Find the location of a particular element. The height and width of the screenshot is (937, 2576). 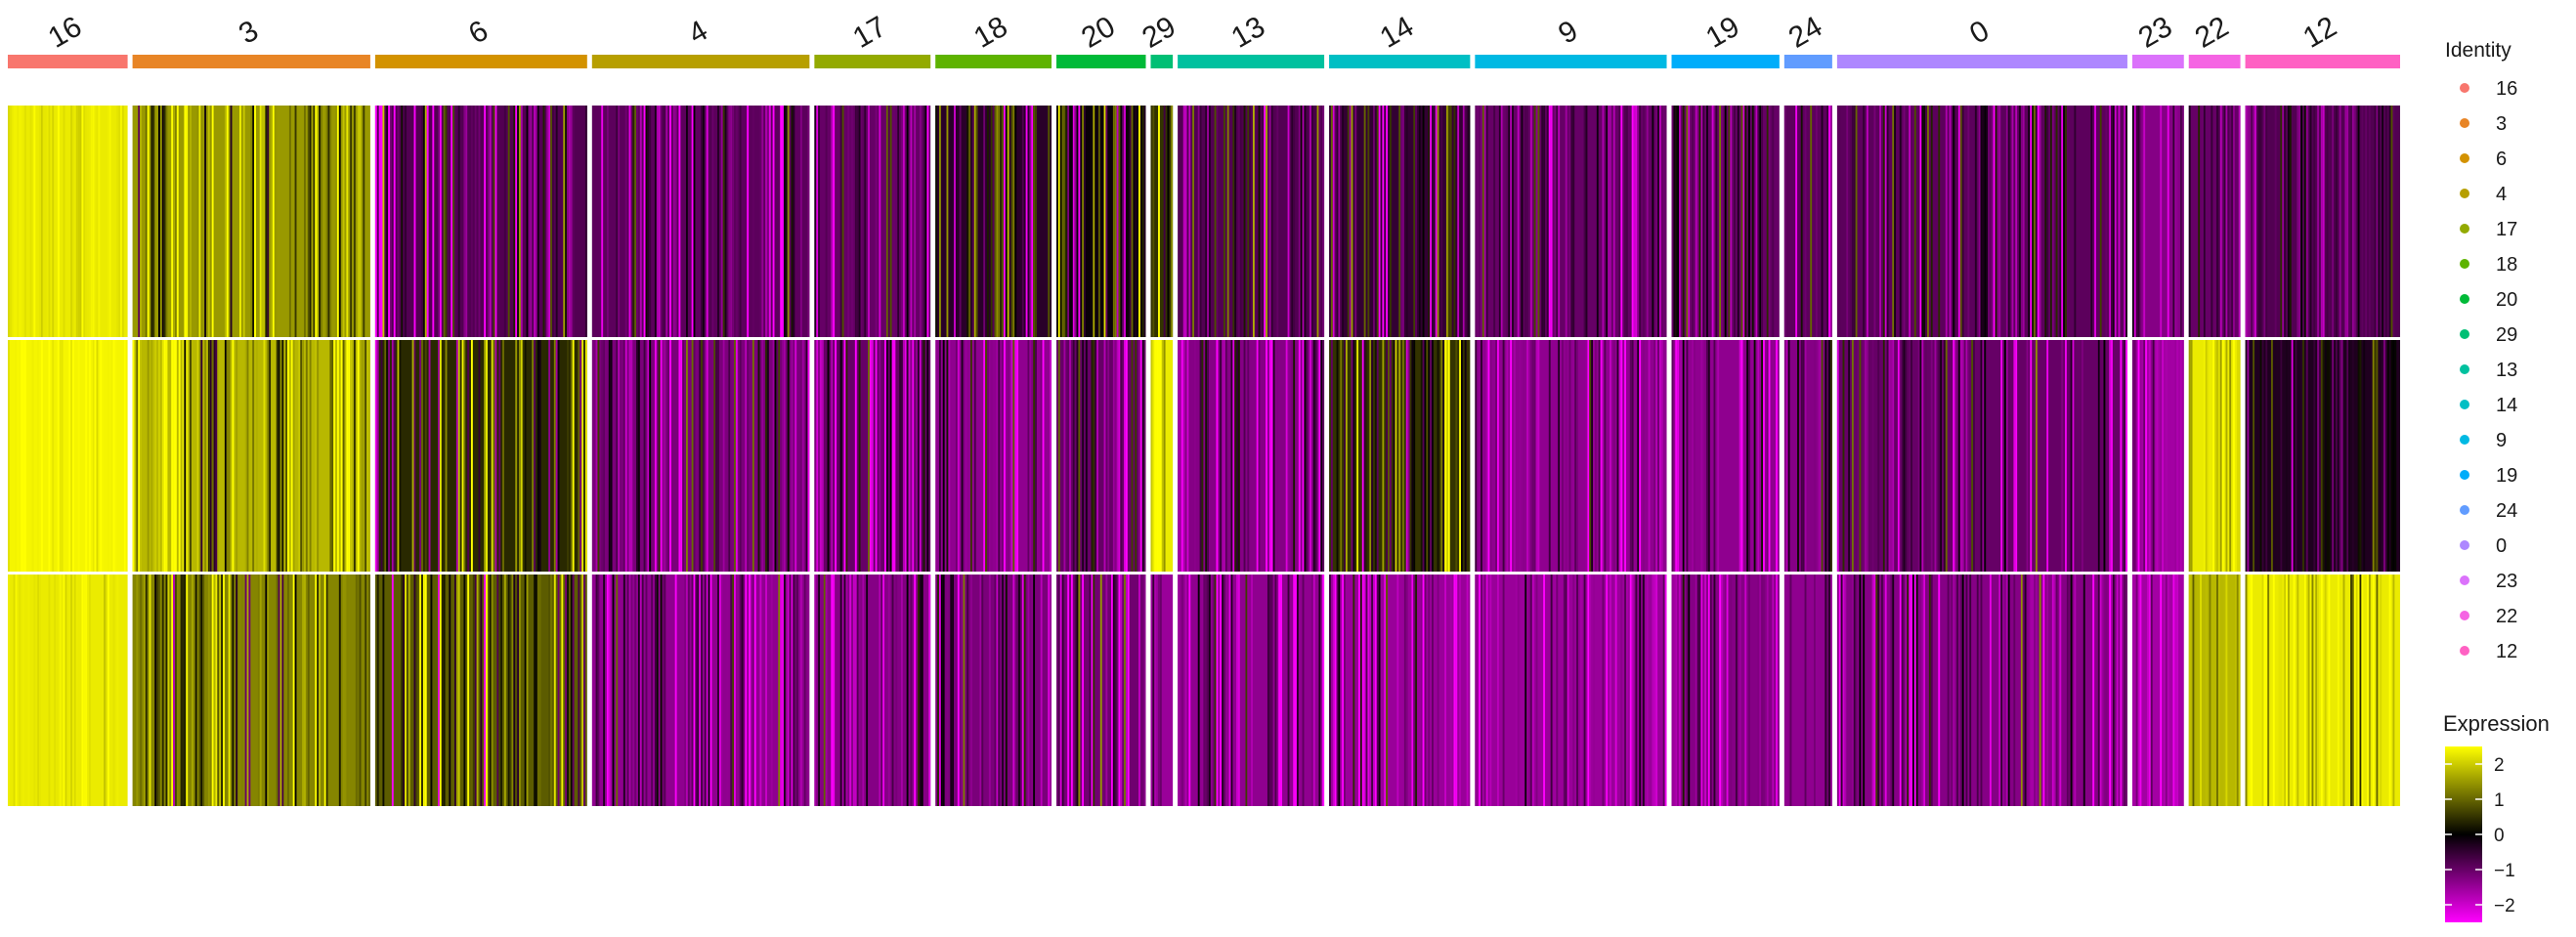

heat-block-20-r1 is located at coordinates (1101, 456).